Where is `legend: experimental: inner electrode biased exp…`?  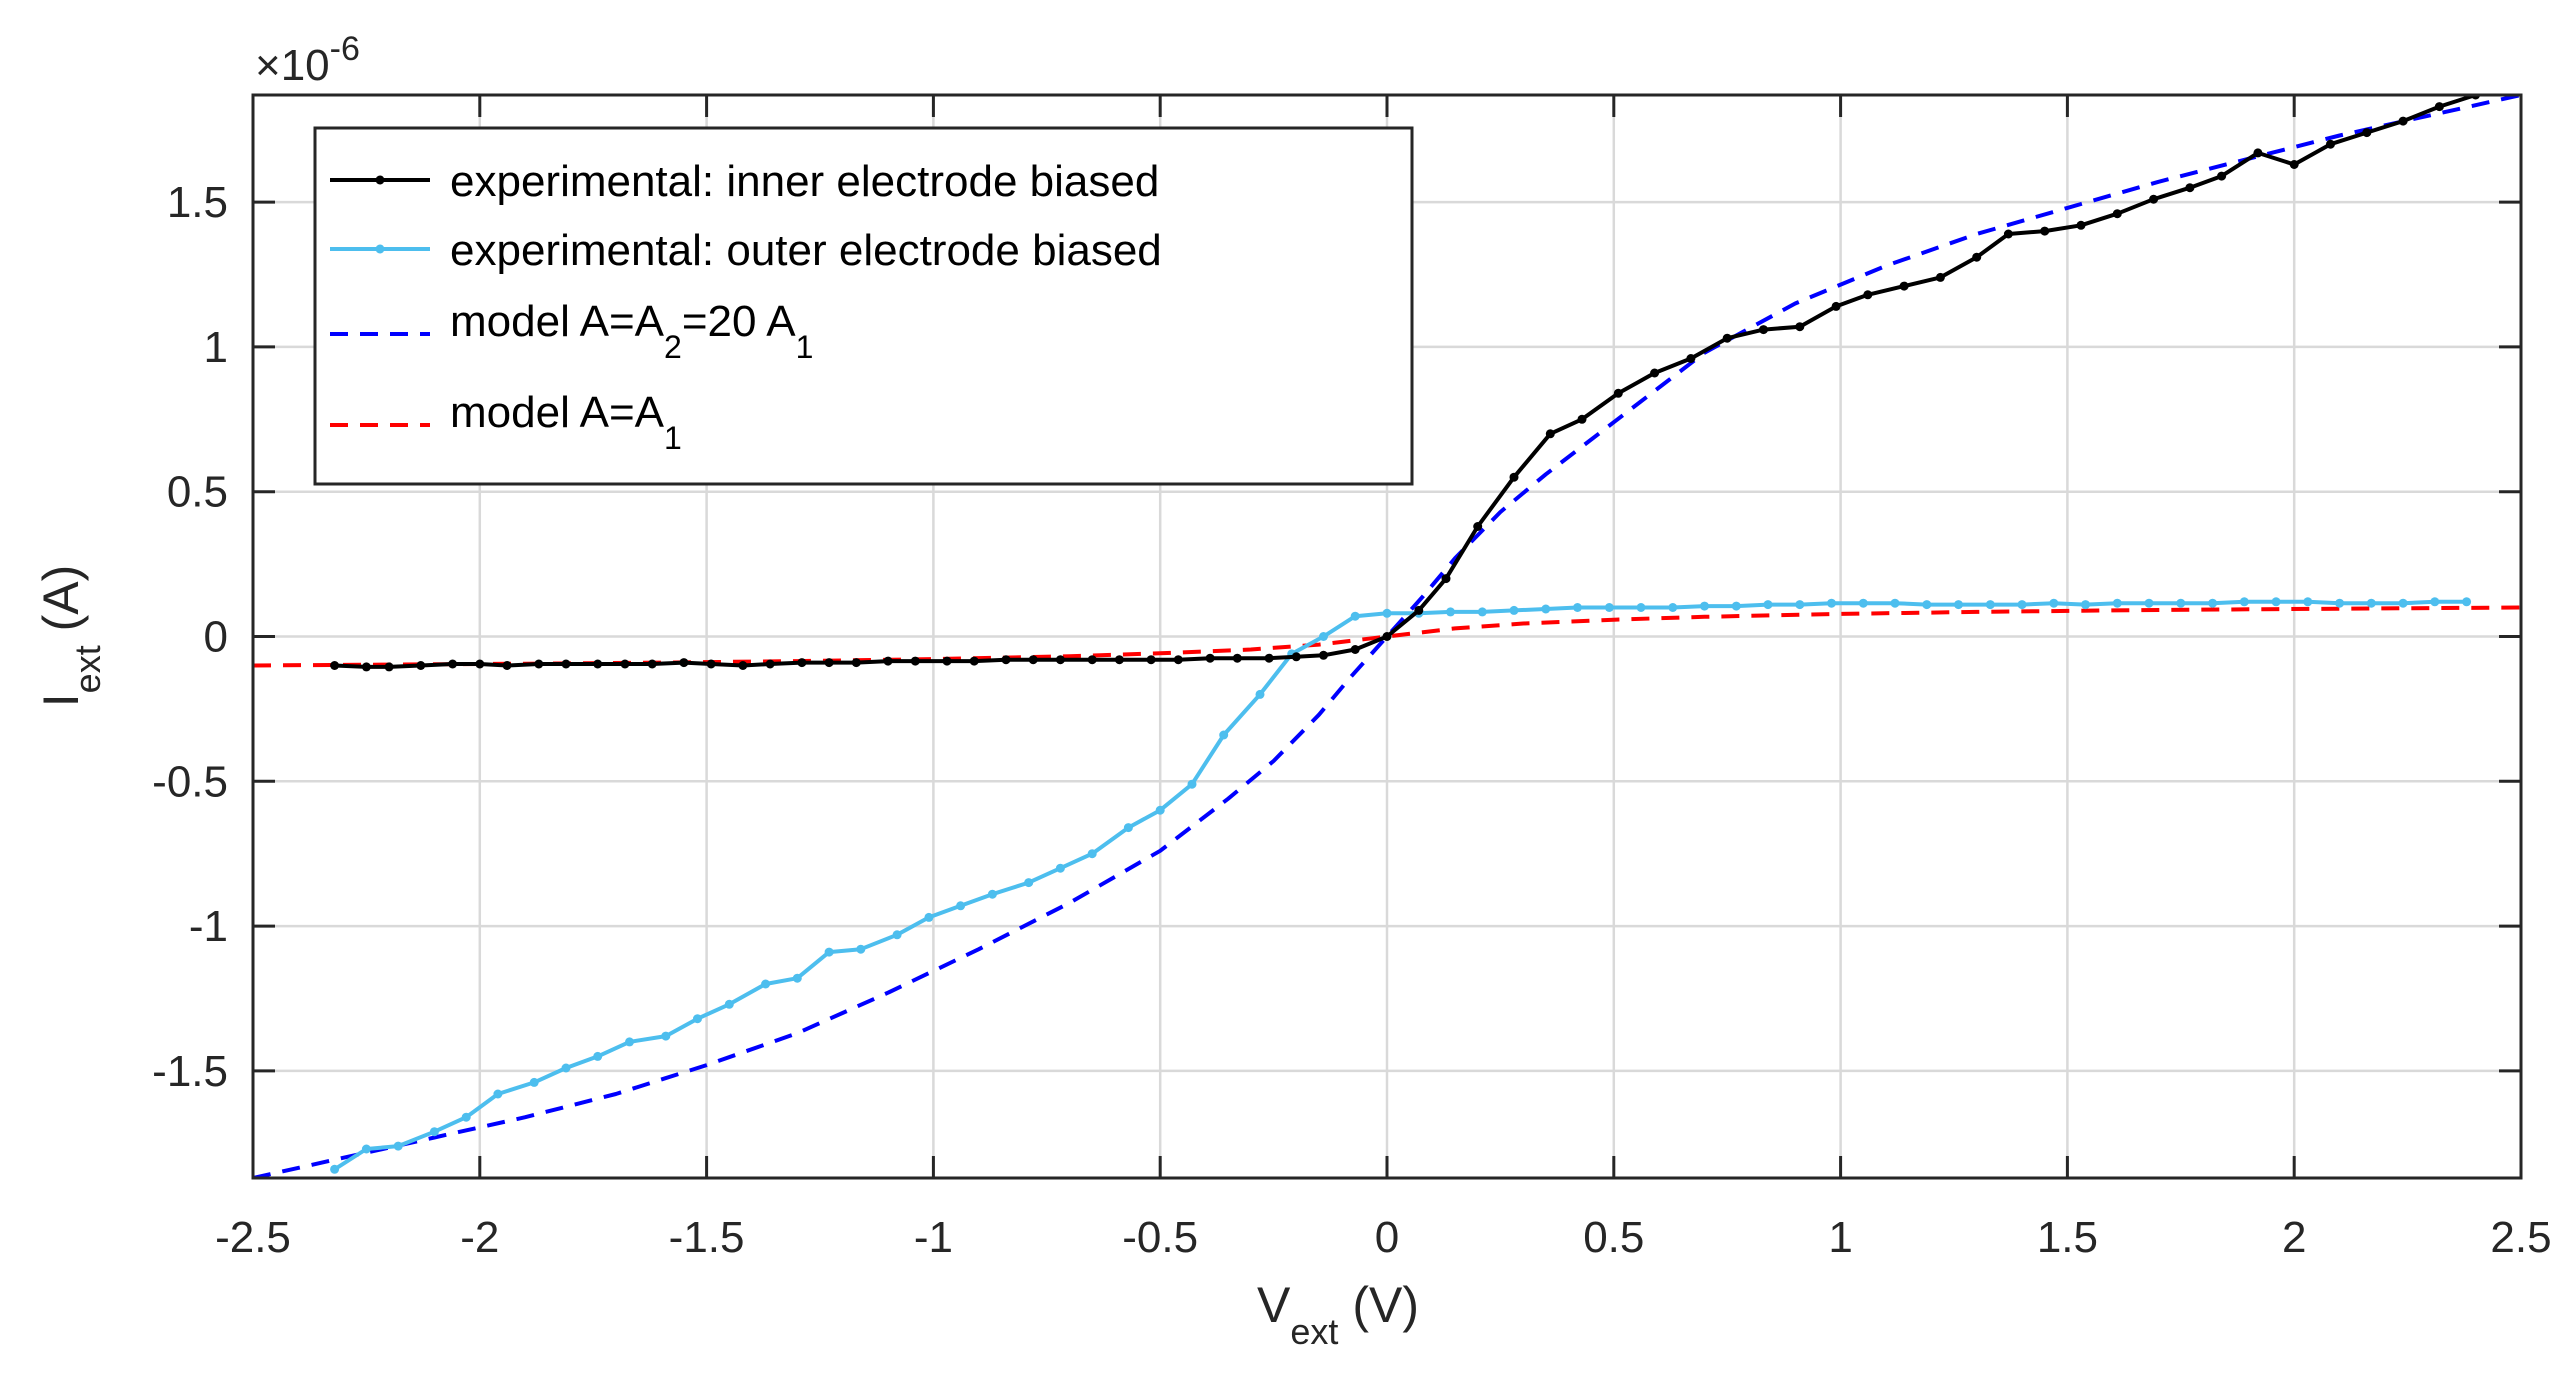 legend: experimental: inner electrode biased exp… is located at coordinates (863, 306).